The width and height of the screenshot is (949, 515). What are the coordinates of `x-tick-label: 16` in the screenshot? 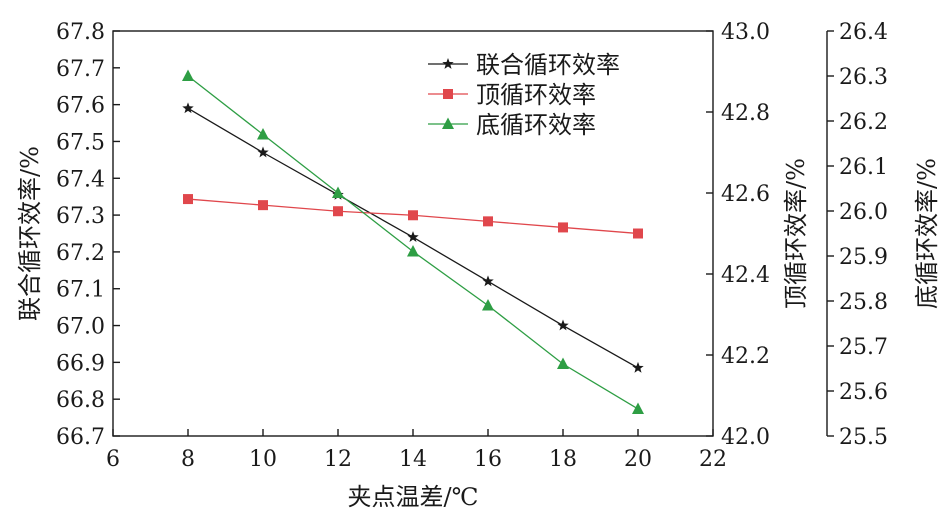 It's located at (488, 459).